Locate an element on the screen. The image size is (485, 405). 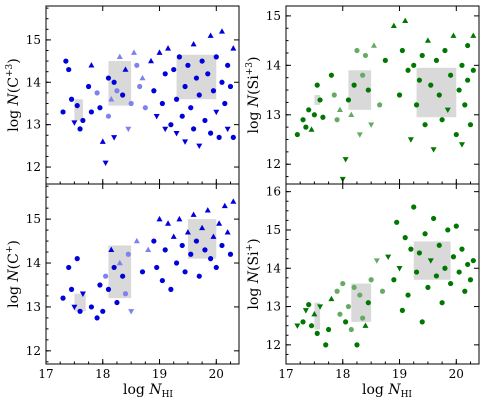
y-axis-label: log N(C+3) is located at coordinates (13, 95).